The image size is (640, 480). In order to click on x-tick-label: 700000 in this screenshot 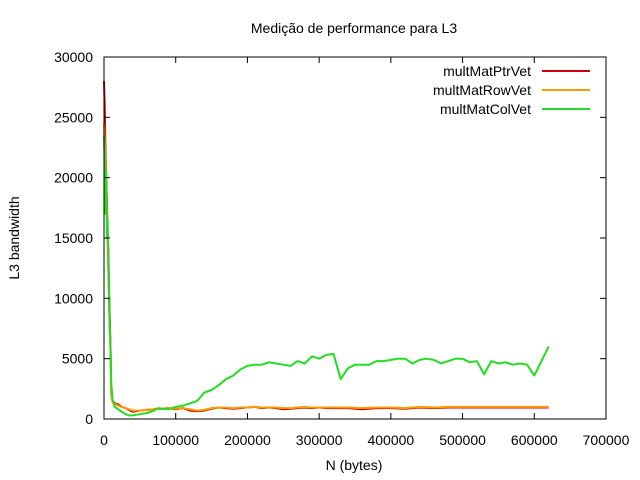, I will do `click(606, 440)`.